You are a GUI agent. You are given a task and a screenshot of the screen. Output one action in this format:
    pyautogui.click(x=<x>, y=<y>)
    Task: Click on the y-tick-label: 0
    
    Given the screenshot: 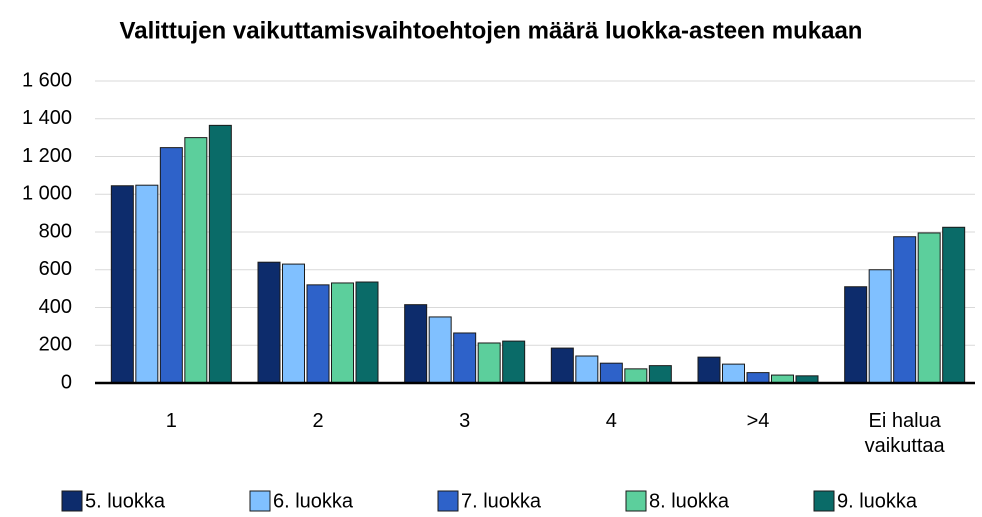 What is the action you would take?
    pyautogui.click(x=66, y=382)
    